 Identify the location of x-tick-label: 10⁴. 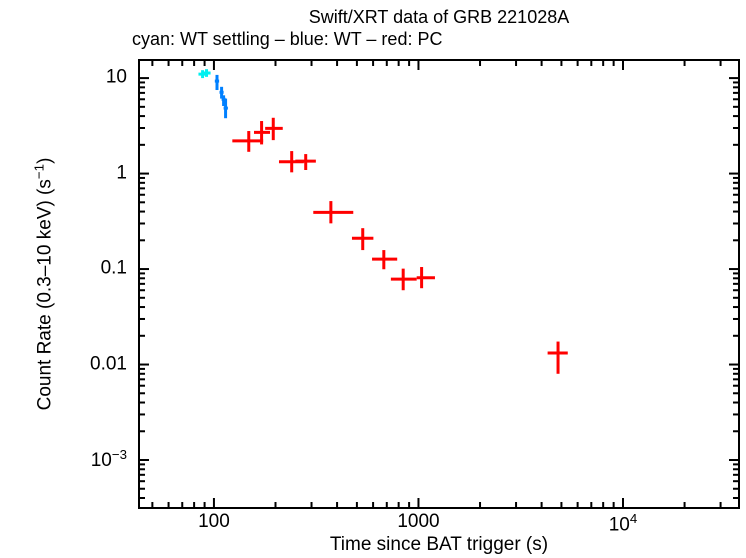
(623, 523).